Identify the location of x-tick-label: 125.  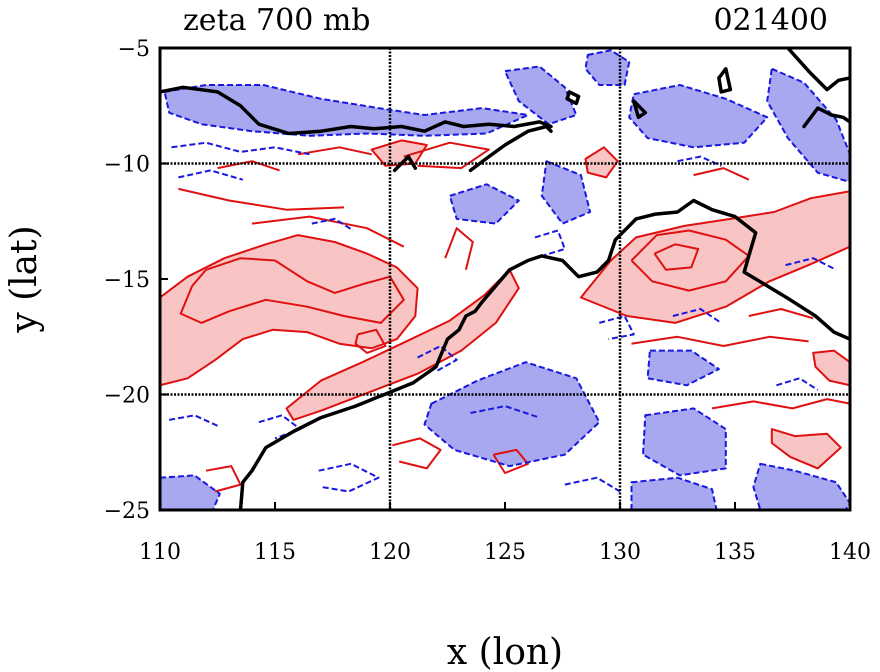
(505, 552).